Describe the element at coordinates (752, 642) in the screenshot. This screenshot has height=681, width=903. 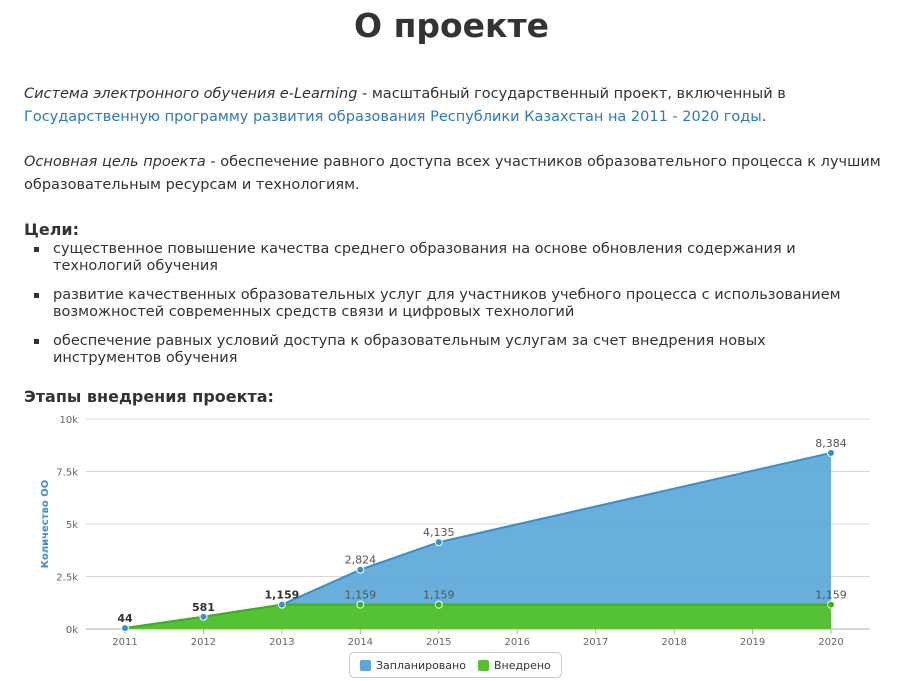
I see `x-tick-label: 2019` at that location.